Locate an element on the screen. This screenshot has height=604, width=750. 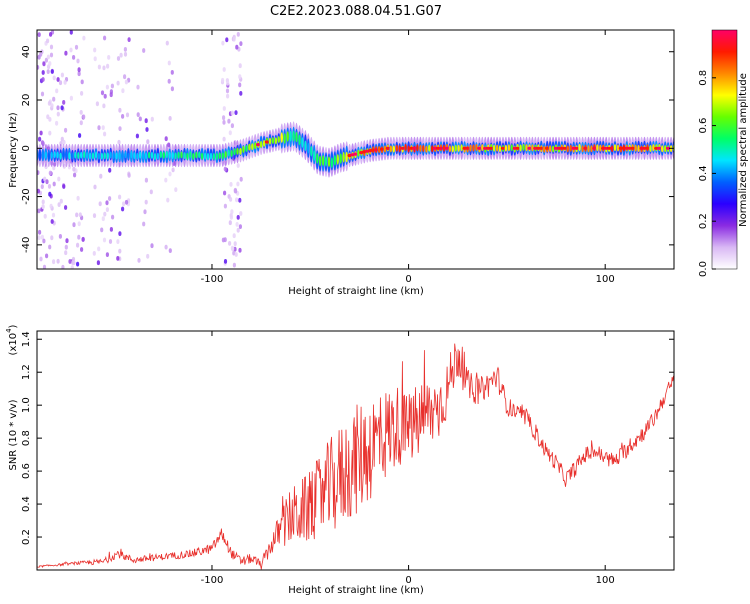
y-tick-label: 0.8 is located at coordinates (26, 438).